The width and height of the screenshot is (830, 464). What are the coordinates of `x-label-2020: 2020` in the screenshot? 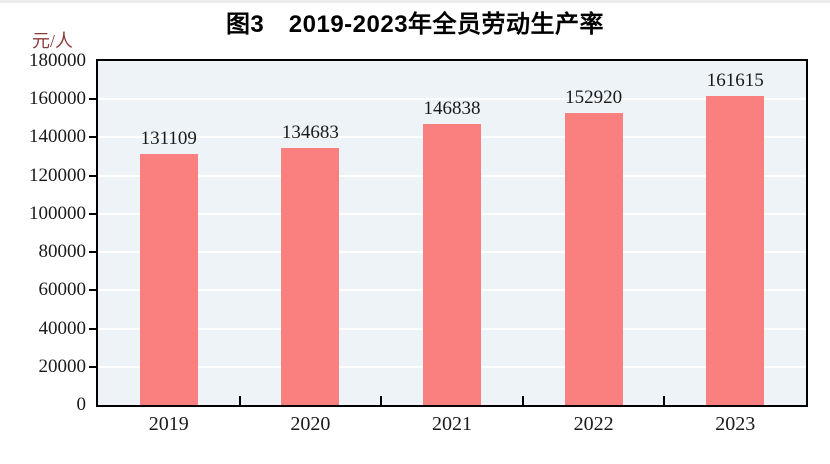 It's located at (310, 424).